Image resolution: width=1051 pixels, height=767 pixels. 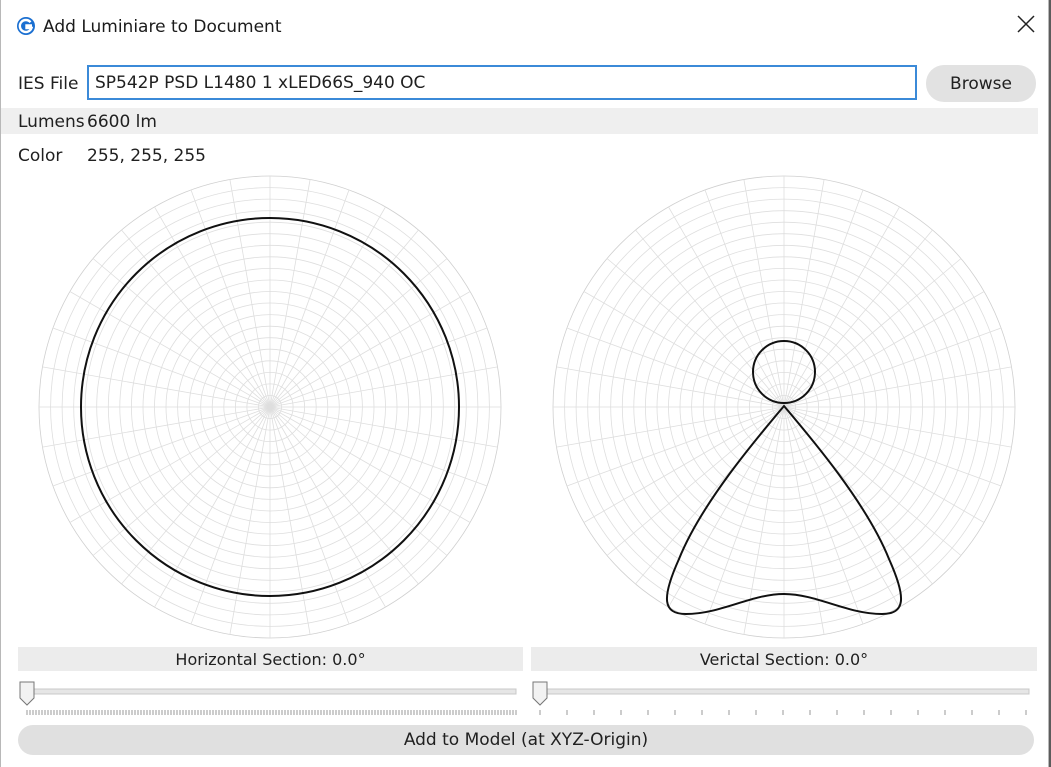 I want to click on downward-lobe-curve, so click(x=784, y=510).